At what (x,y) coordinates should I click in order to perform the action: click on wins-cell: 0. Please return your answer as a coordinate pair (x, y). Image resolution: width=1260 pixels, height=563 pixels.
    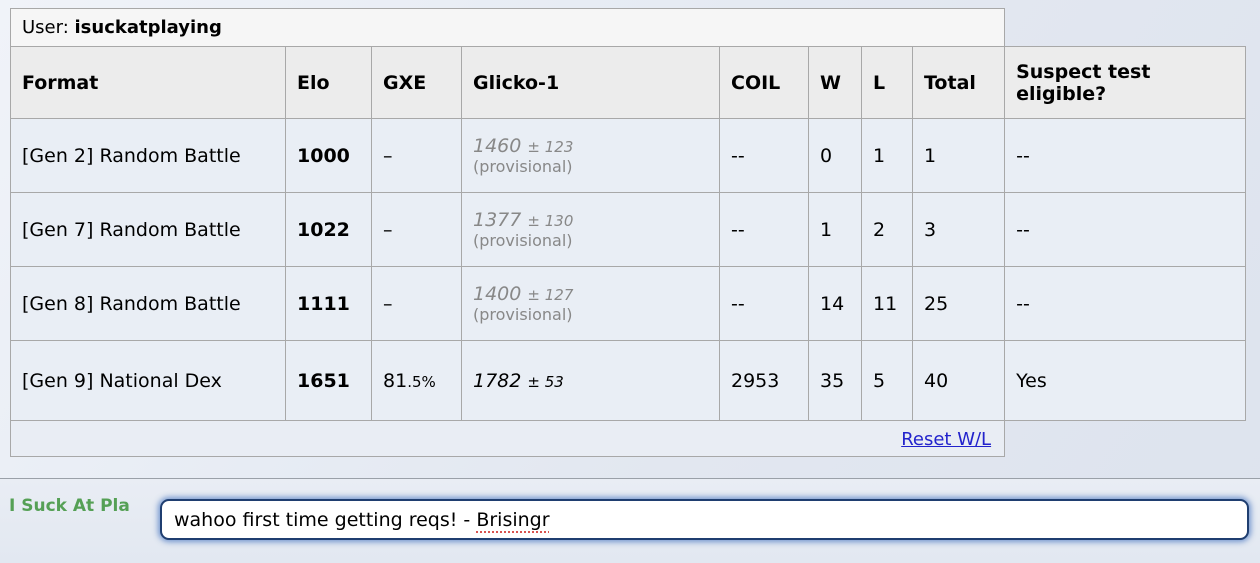
    Looking at the image, I should click on (835, 155).